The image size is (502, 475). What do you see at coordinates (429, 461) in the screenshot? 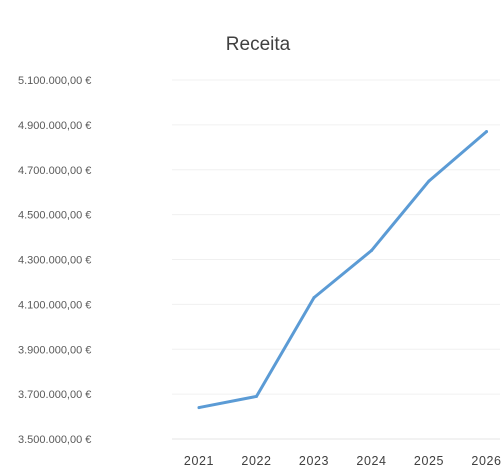
I see `x-tick-label: 2025` at bounding box center [429, 461].